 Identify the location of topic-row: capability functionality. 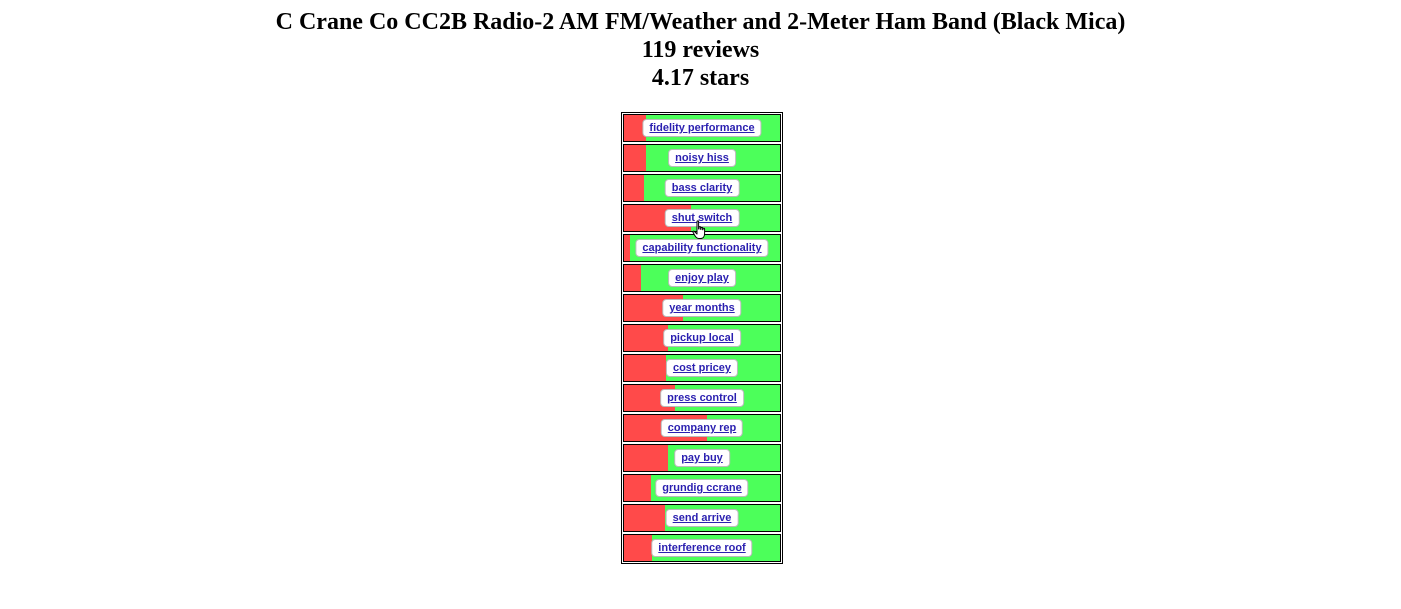
(702, 248).